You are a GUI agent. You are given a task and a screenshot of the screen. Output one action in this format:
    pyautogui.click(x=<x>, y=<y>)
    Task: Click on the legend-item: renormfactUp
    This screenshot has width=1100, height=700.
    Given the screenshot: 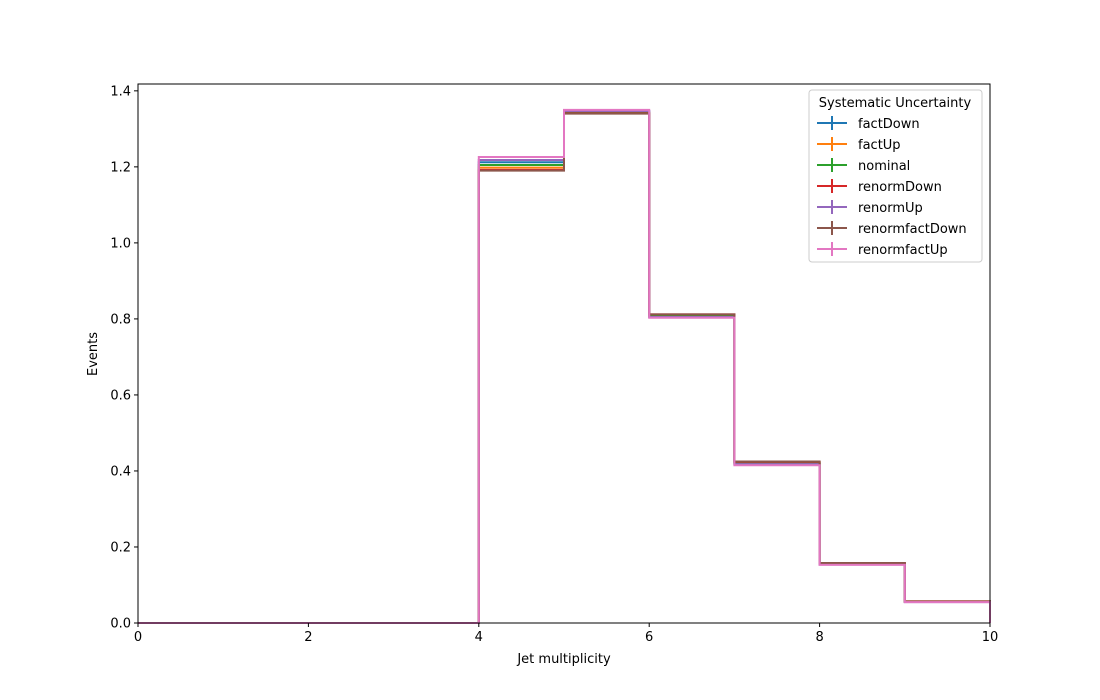 What is the action you would take?
    pyautogui.click(x=882, y=250)
    